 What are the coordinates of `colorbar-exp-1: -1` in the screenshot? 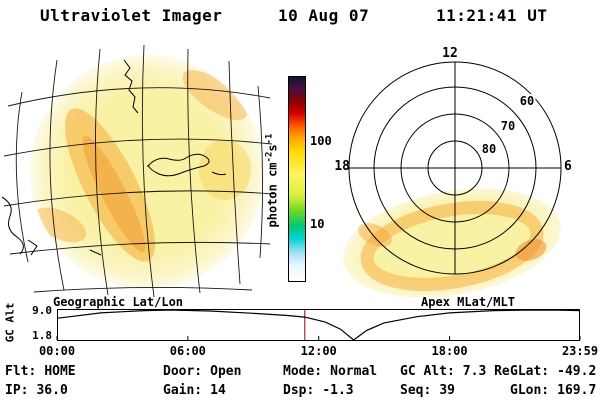 It's located at (269, 139).